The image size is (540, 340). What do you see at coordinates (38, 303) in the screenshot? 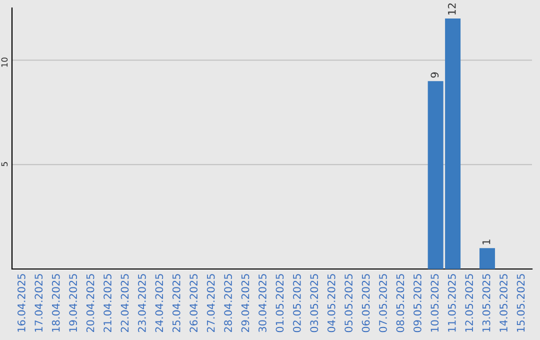
I see `x-tick-label: 17.04.2025` at bounding box center [38, 303].